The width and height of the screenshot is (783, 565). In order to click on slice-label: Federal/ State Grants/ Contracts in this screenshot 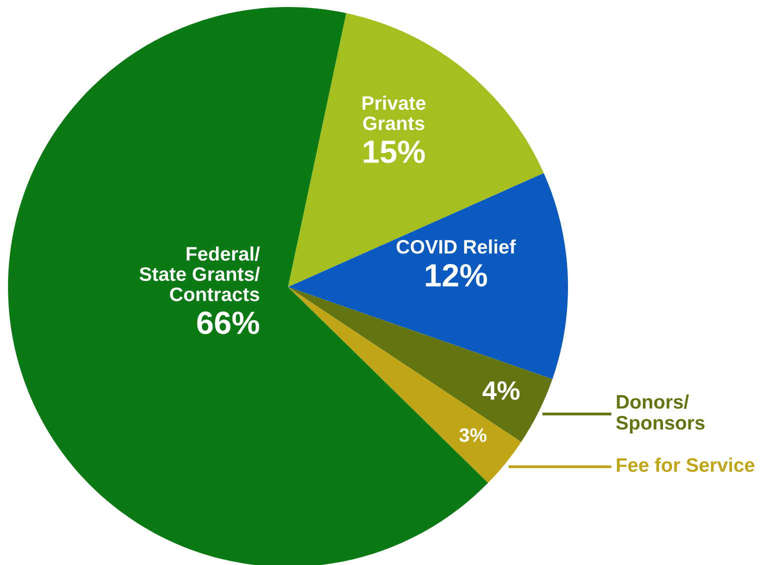, I will do `click(200, 274)`.